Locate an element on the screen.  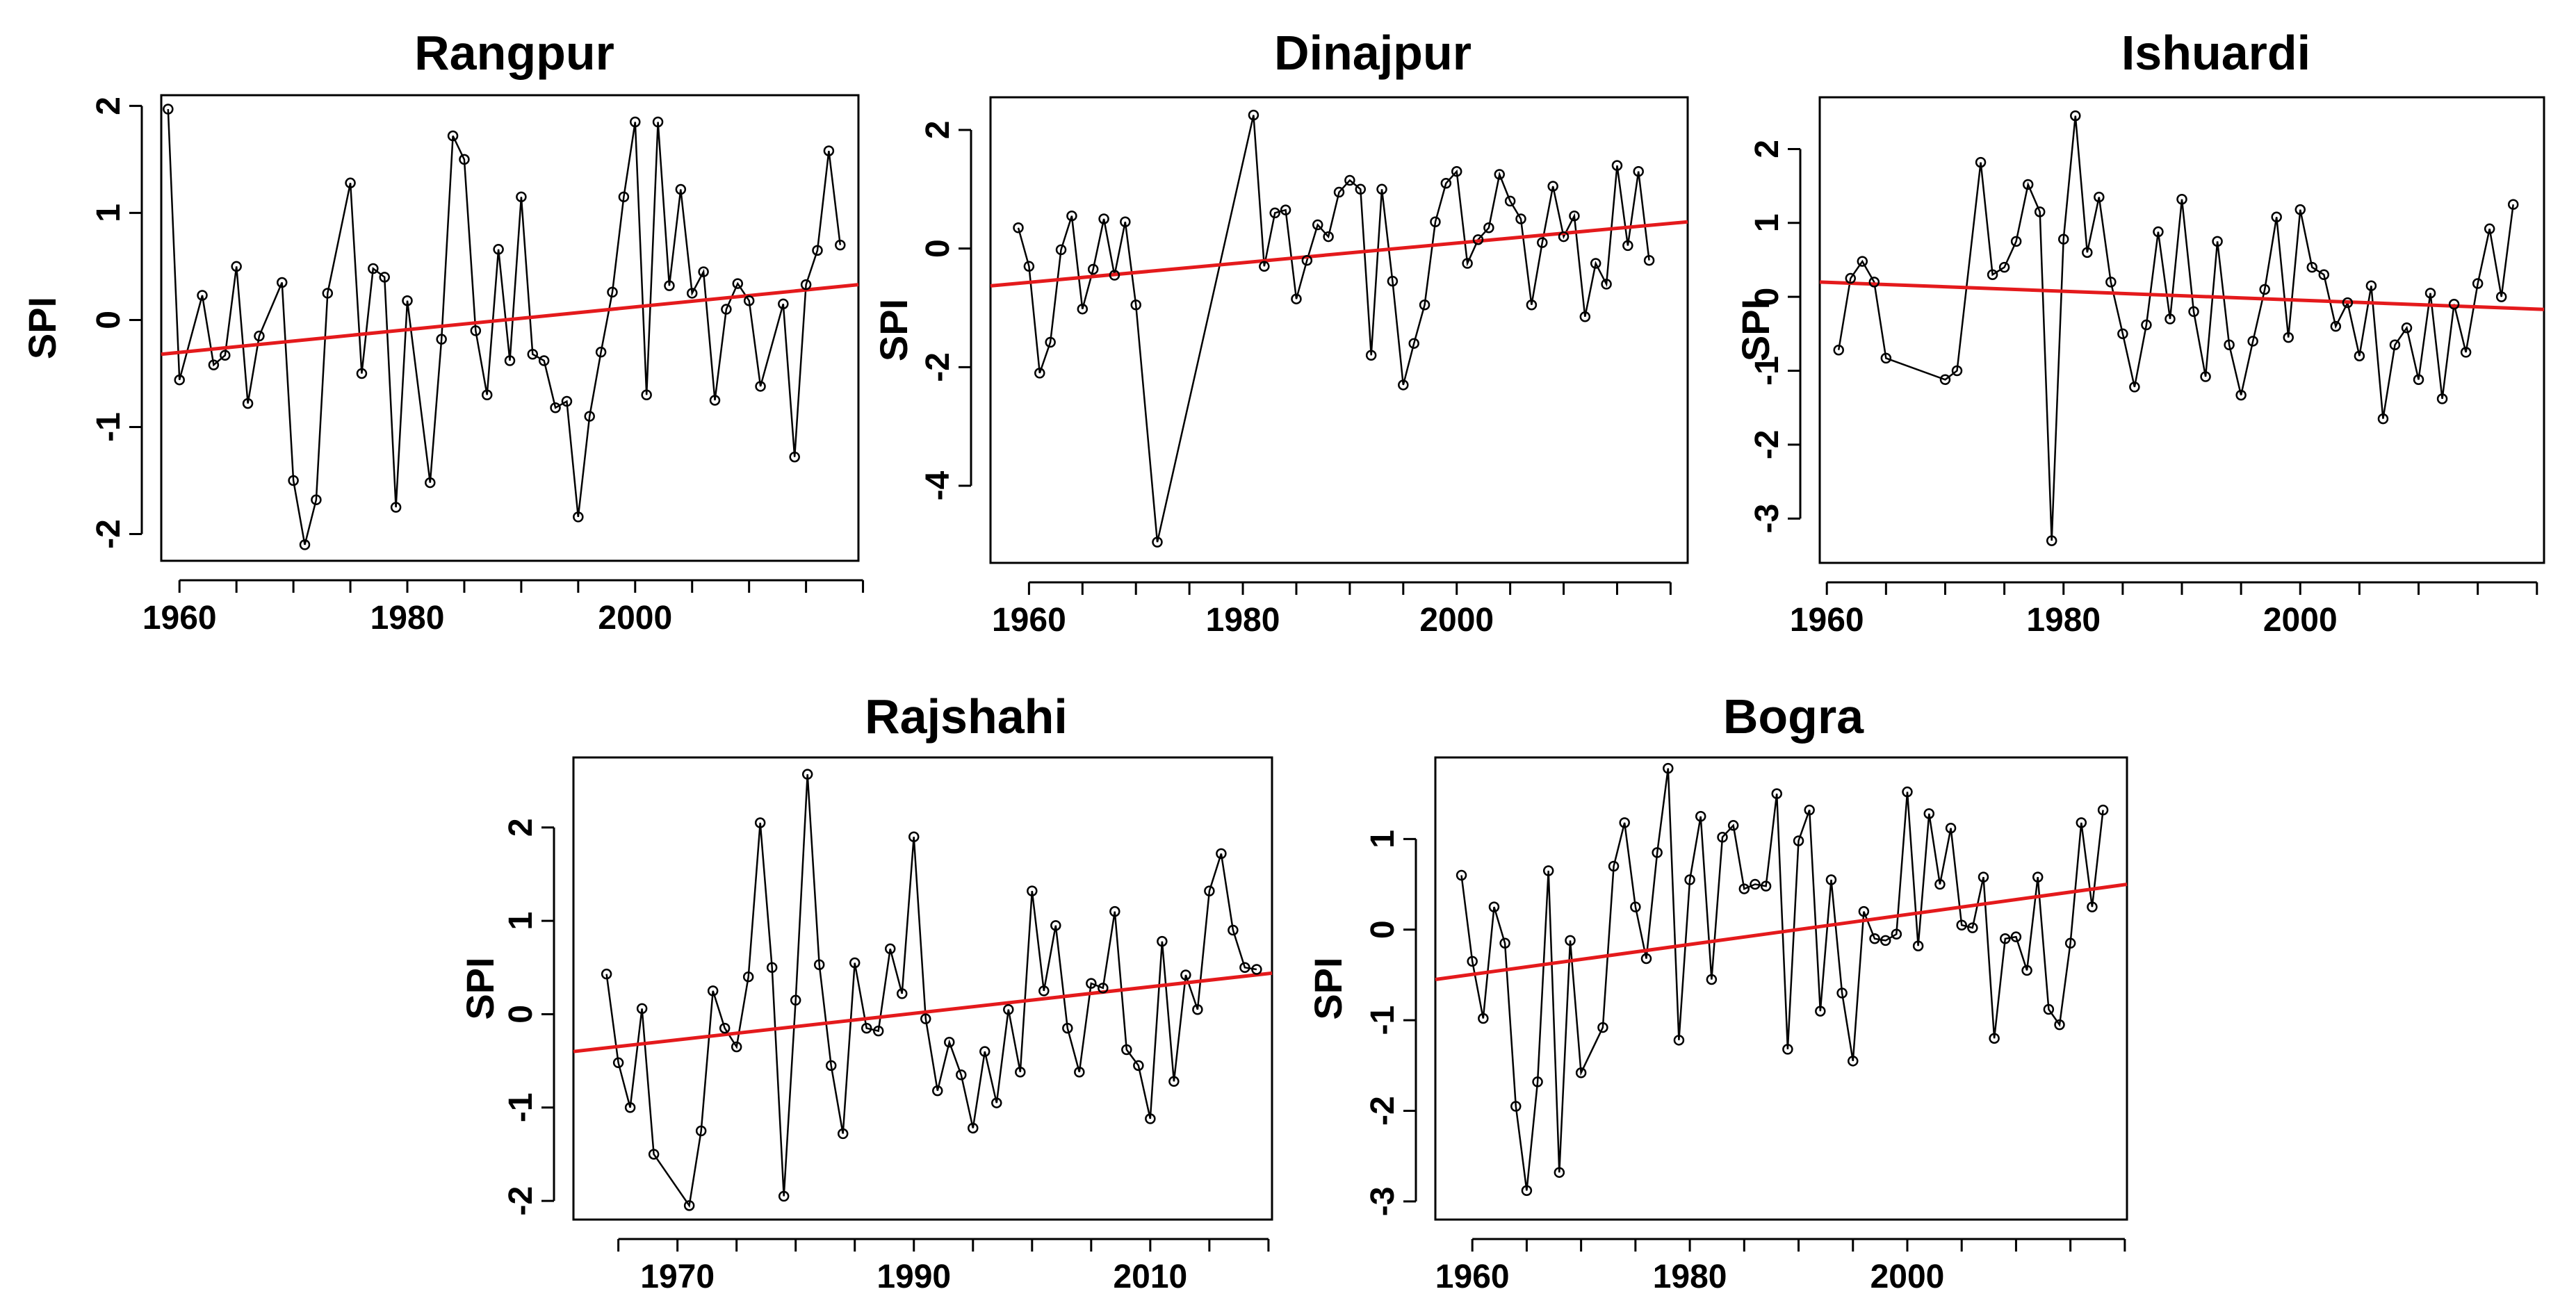
spi-series-line is located at coordinates (931, 991).